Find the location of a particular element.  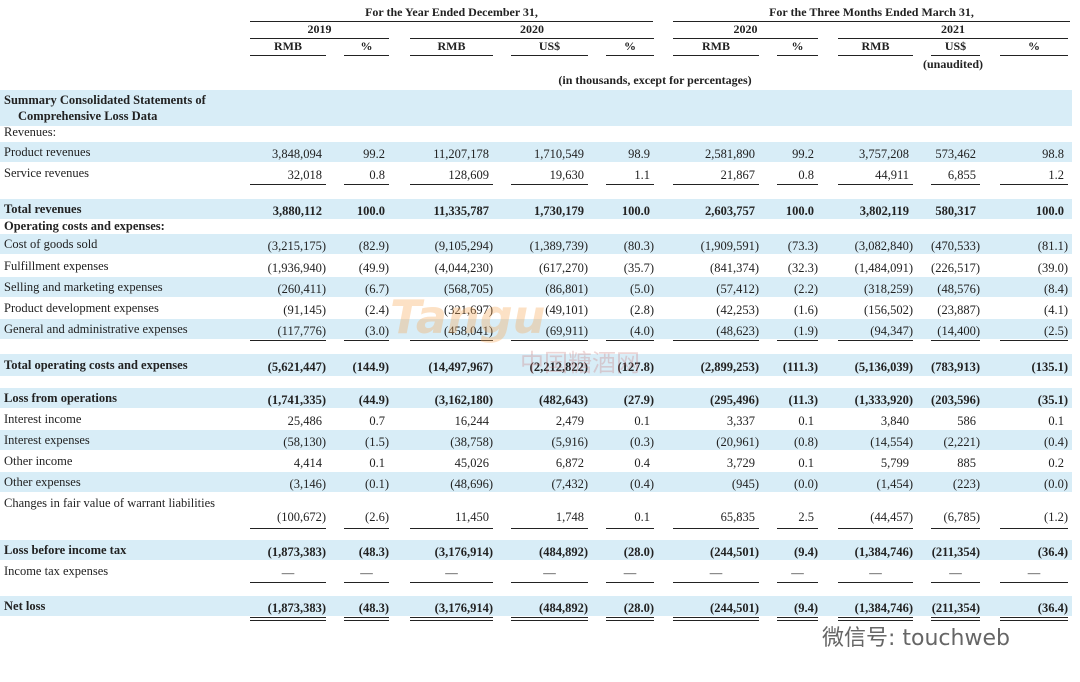

cell-value: (36.4) is located at coordinates (1052, 608).